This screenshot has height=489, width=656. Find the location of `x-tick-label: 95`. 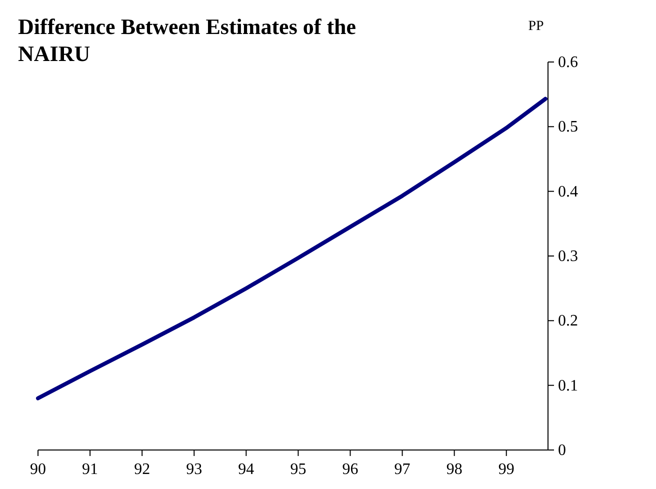

x-tick-label: 95 is located at coordinates (298, 469).